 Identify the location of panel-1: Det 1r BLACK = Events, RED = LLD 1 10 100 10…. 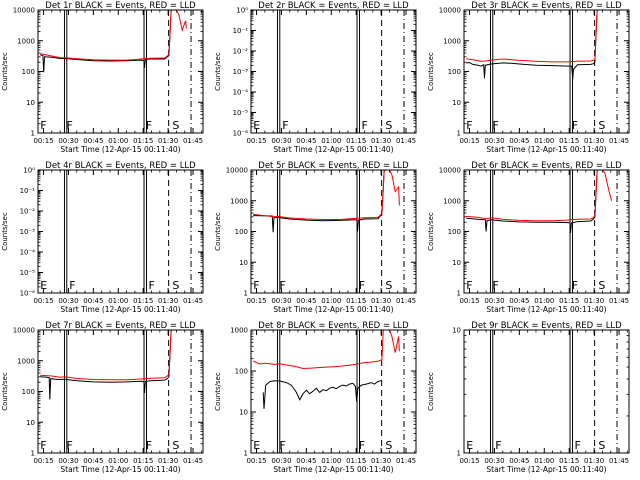
(102, 77).